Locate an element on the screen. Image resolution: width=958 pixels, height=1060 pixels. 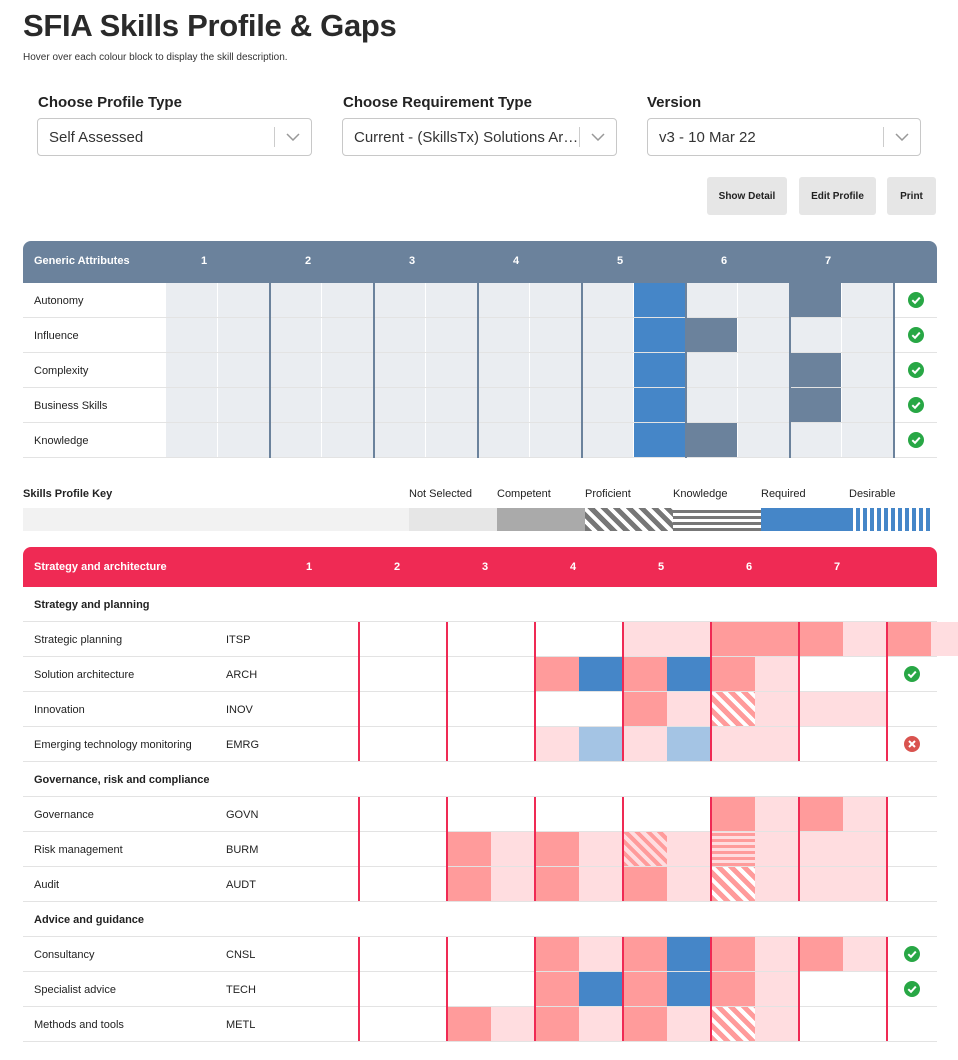
skill-label: Methods and tools is located at coordinates (79, 1025).